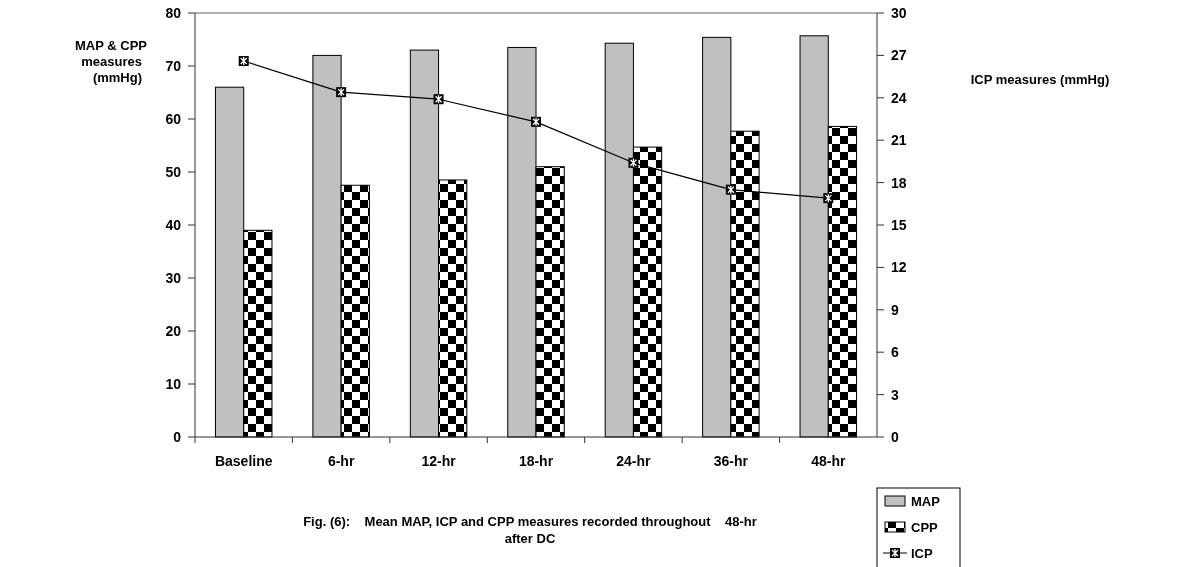 The image size is (1183, 567). Describe the element at coordinates (731, 461) in the screenshot. I see `x-tick-label: 36-hr` at that location.